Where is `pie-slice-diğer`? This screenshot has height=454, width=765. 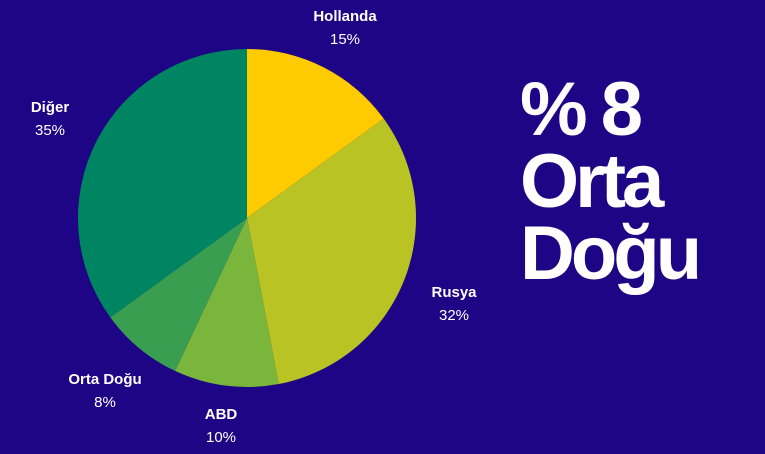
pie-slice-diğer is located at coordinates (163, 183).